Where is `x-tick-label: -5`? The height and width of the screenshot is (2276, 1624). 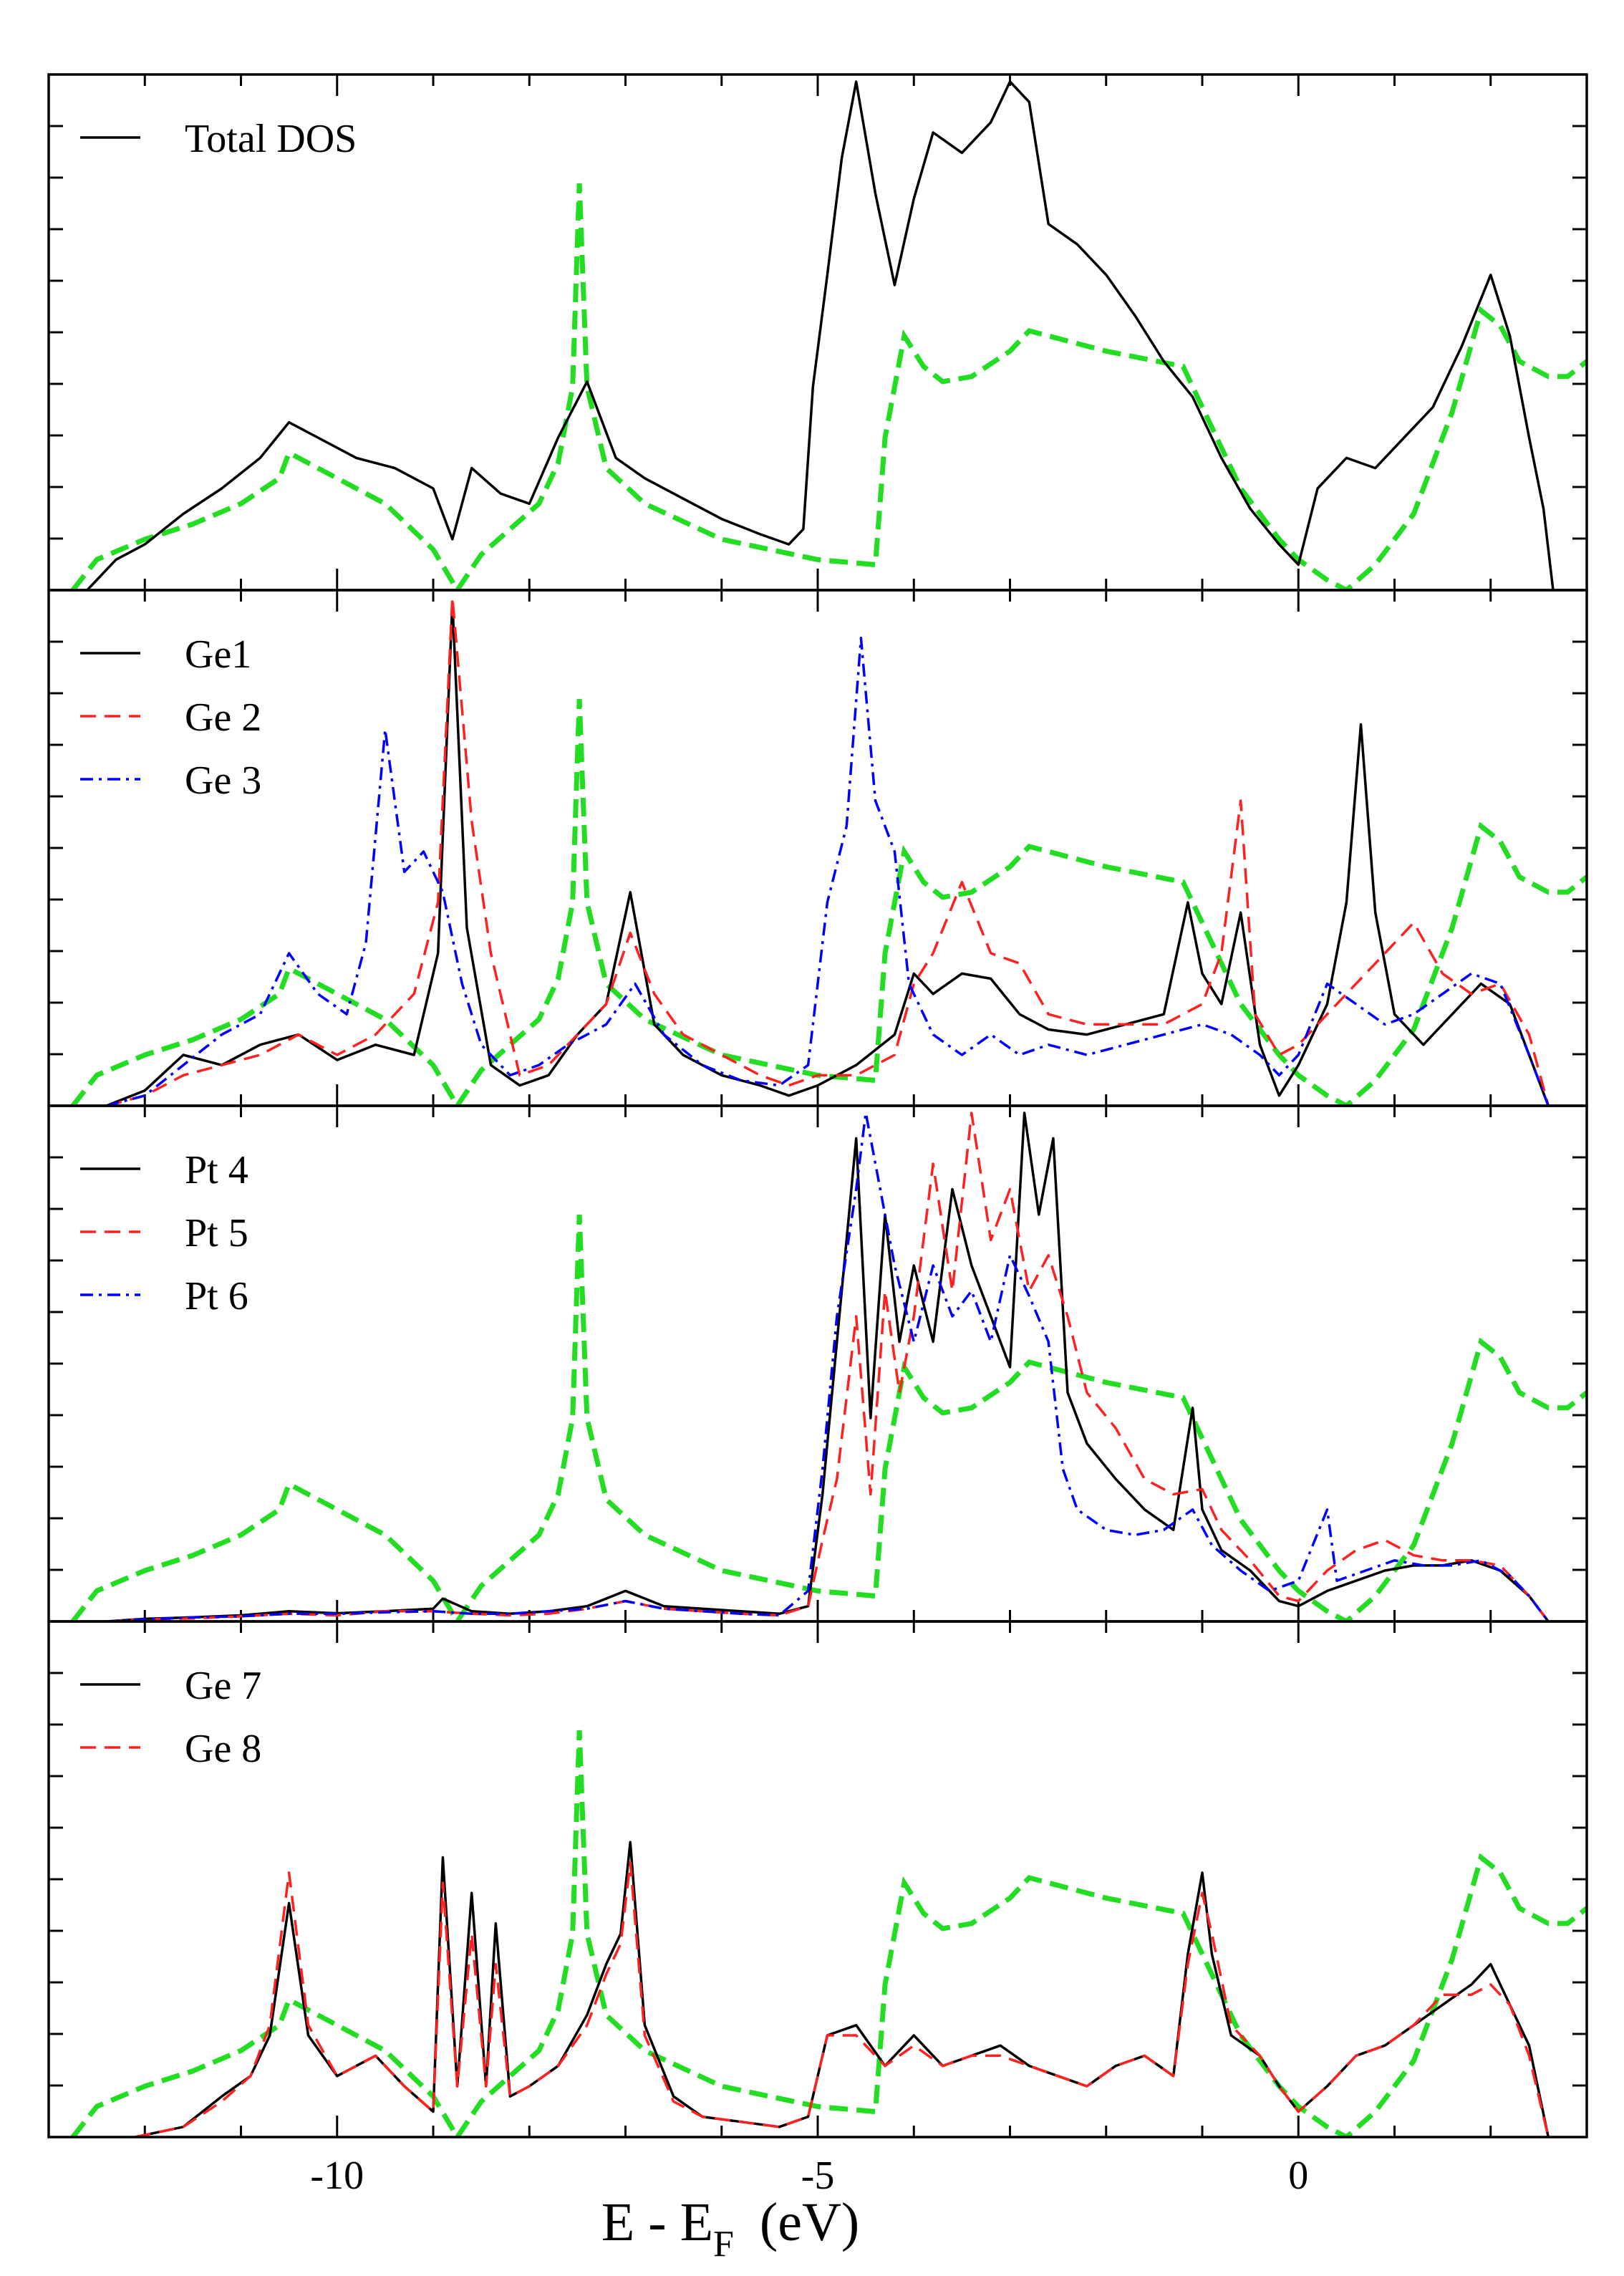
x-tick-label: -5 is located at coordinates (818, 2176).